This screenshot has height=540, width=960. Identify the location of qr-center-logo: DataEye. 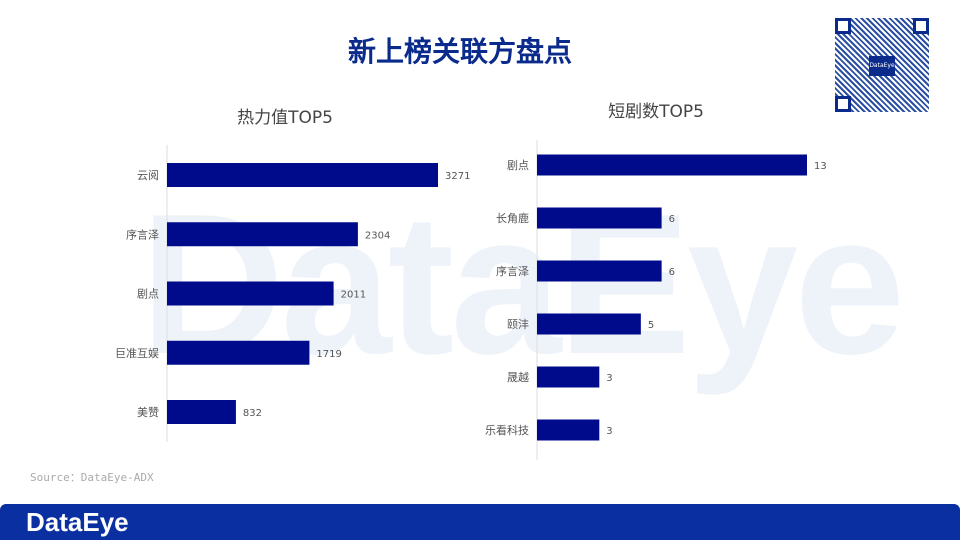
(882, 66).